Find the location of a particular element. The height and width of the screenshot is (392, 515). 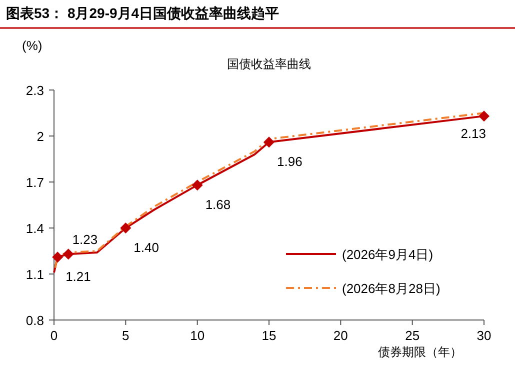

data-label: 2.13 is located at coordinates (473, 134).